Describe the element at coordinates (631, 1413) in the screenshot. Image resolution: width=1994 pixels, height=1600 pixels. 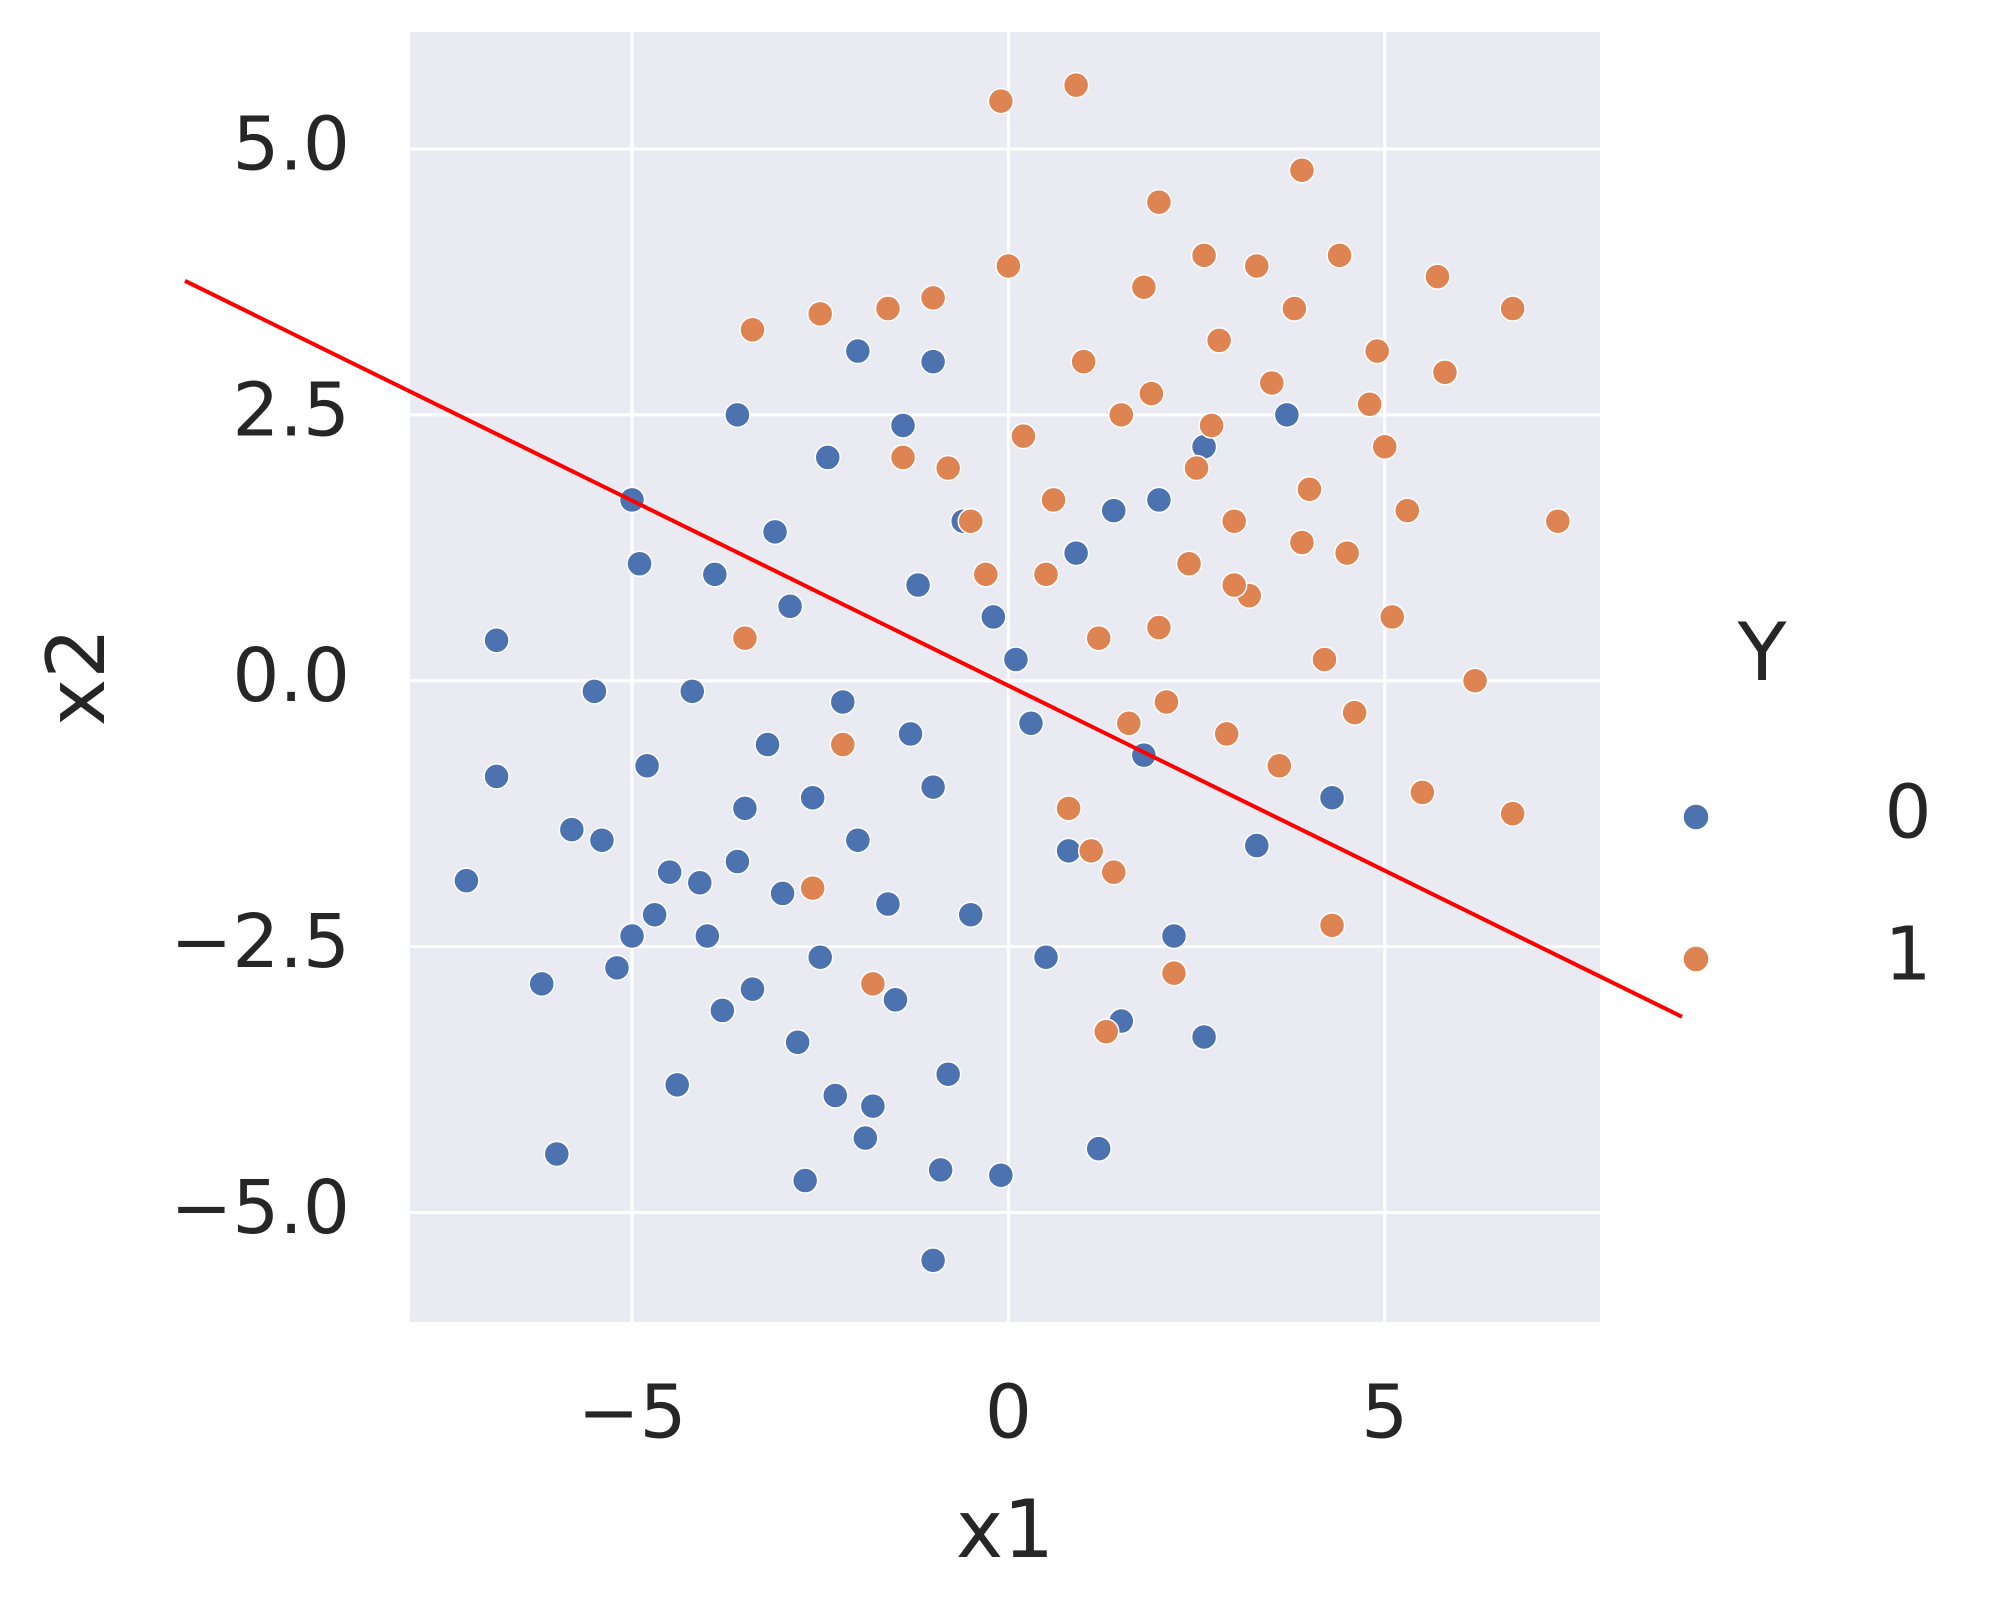
I see `x-tick-label: −5` at that location.